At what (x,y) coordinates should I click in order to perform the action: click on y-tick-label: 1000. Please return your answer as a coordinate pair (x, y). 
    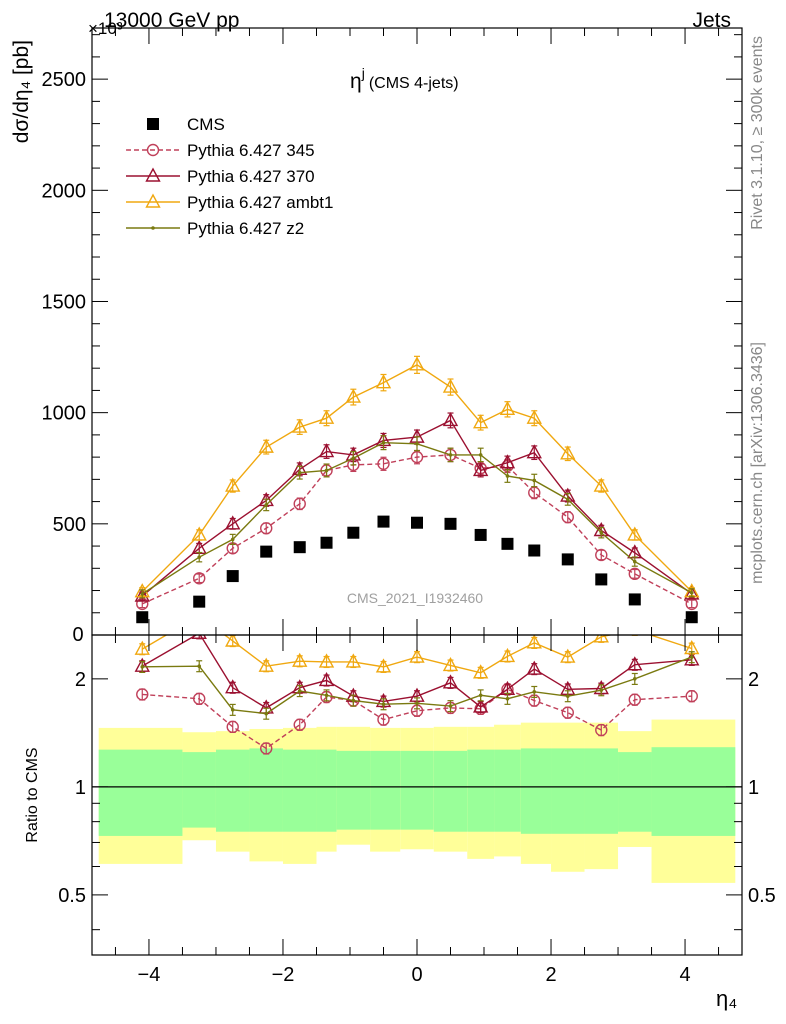
    Looking at the image, I should click on (64, 414).